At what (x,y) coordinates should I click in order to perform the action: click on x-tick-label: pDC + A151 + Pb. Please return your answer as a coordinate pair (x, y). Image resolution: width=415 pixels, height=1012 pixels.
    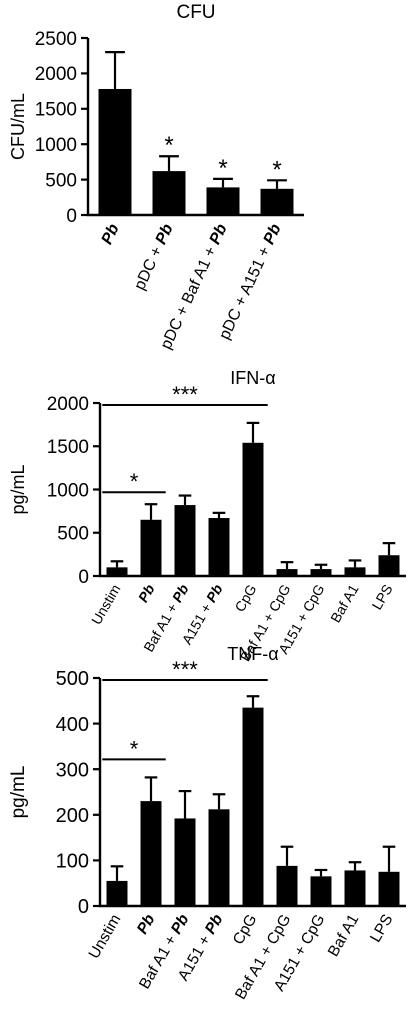
    Looking at the image, I should click on (250, 281).